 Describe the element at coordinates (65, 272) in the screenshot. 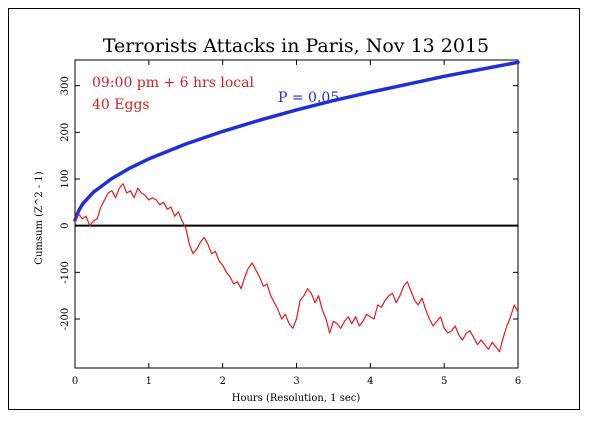

I see `y-tick-label: -100` at that location.